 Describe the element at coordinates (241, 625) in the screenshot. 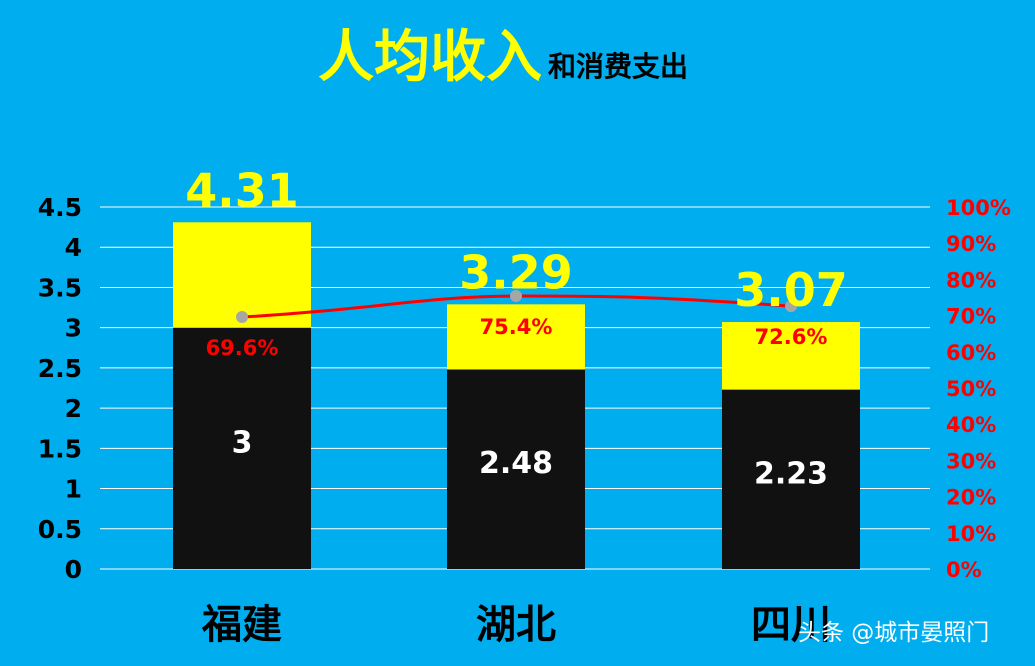

I see `x-category-label: 福建` at that location.